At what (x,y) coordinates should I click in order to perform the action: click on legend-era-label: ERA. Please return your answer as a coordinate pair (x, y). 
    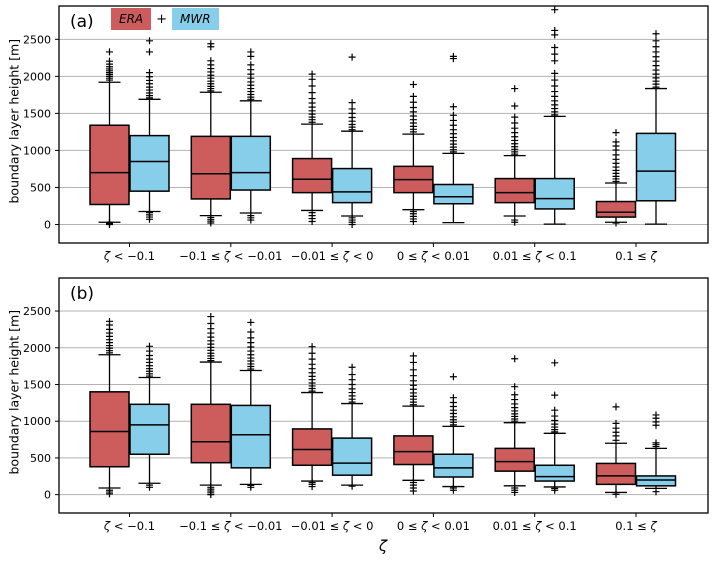
    Looking at the image, I should click on (131, 19).